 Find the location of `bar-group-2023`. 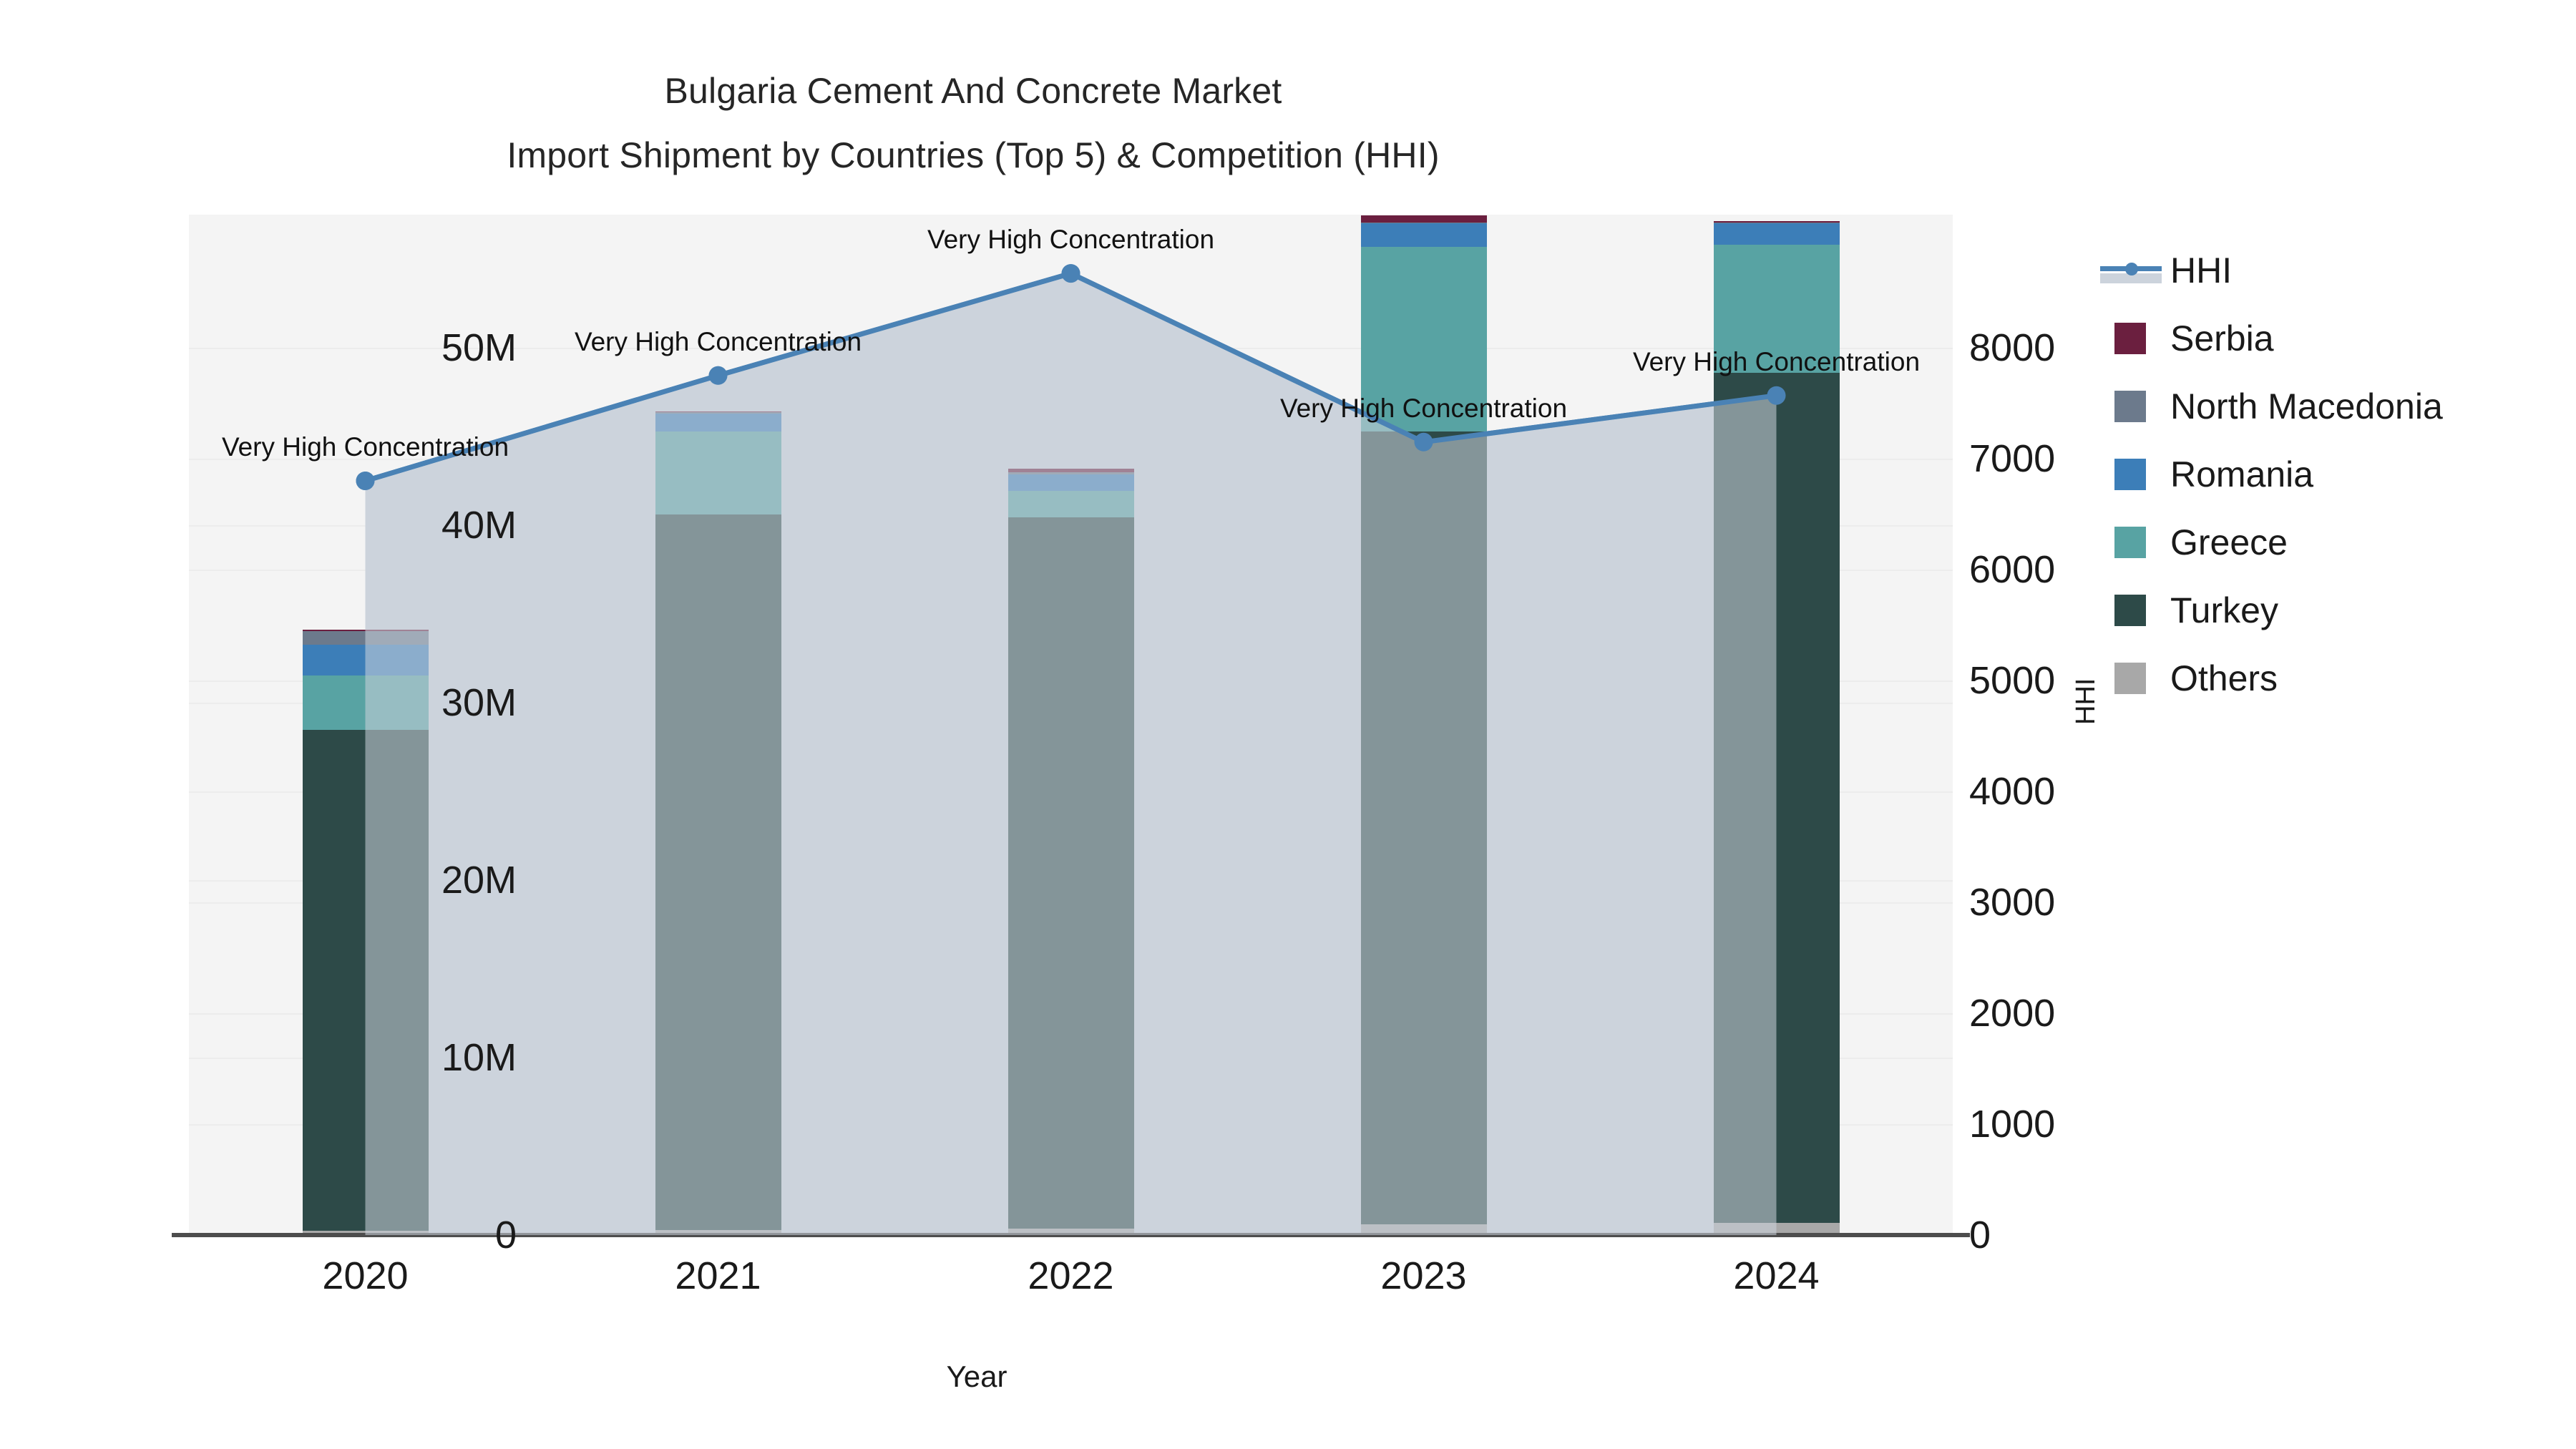

bar-group-2023 is located at coordinates (1423, 725).